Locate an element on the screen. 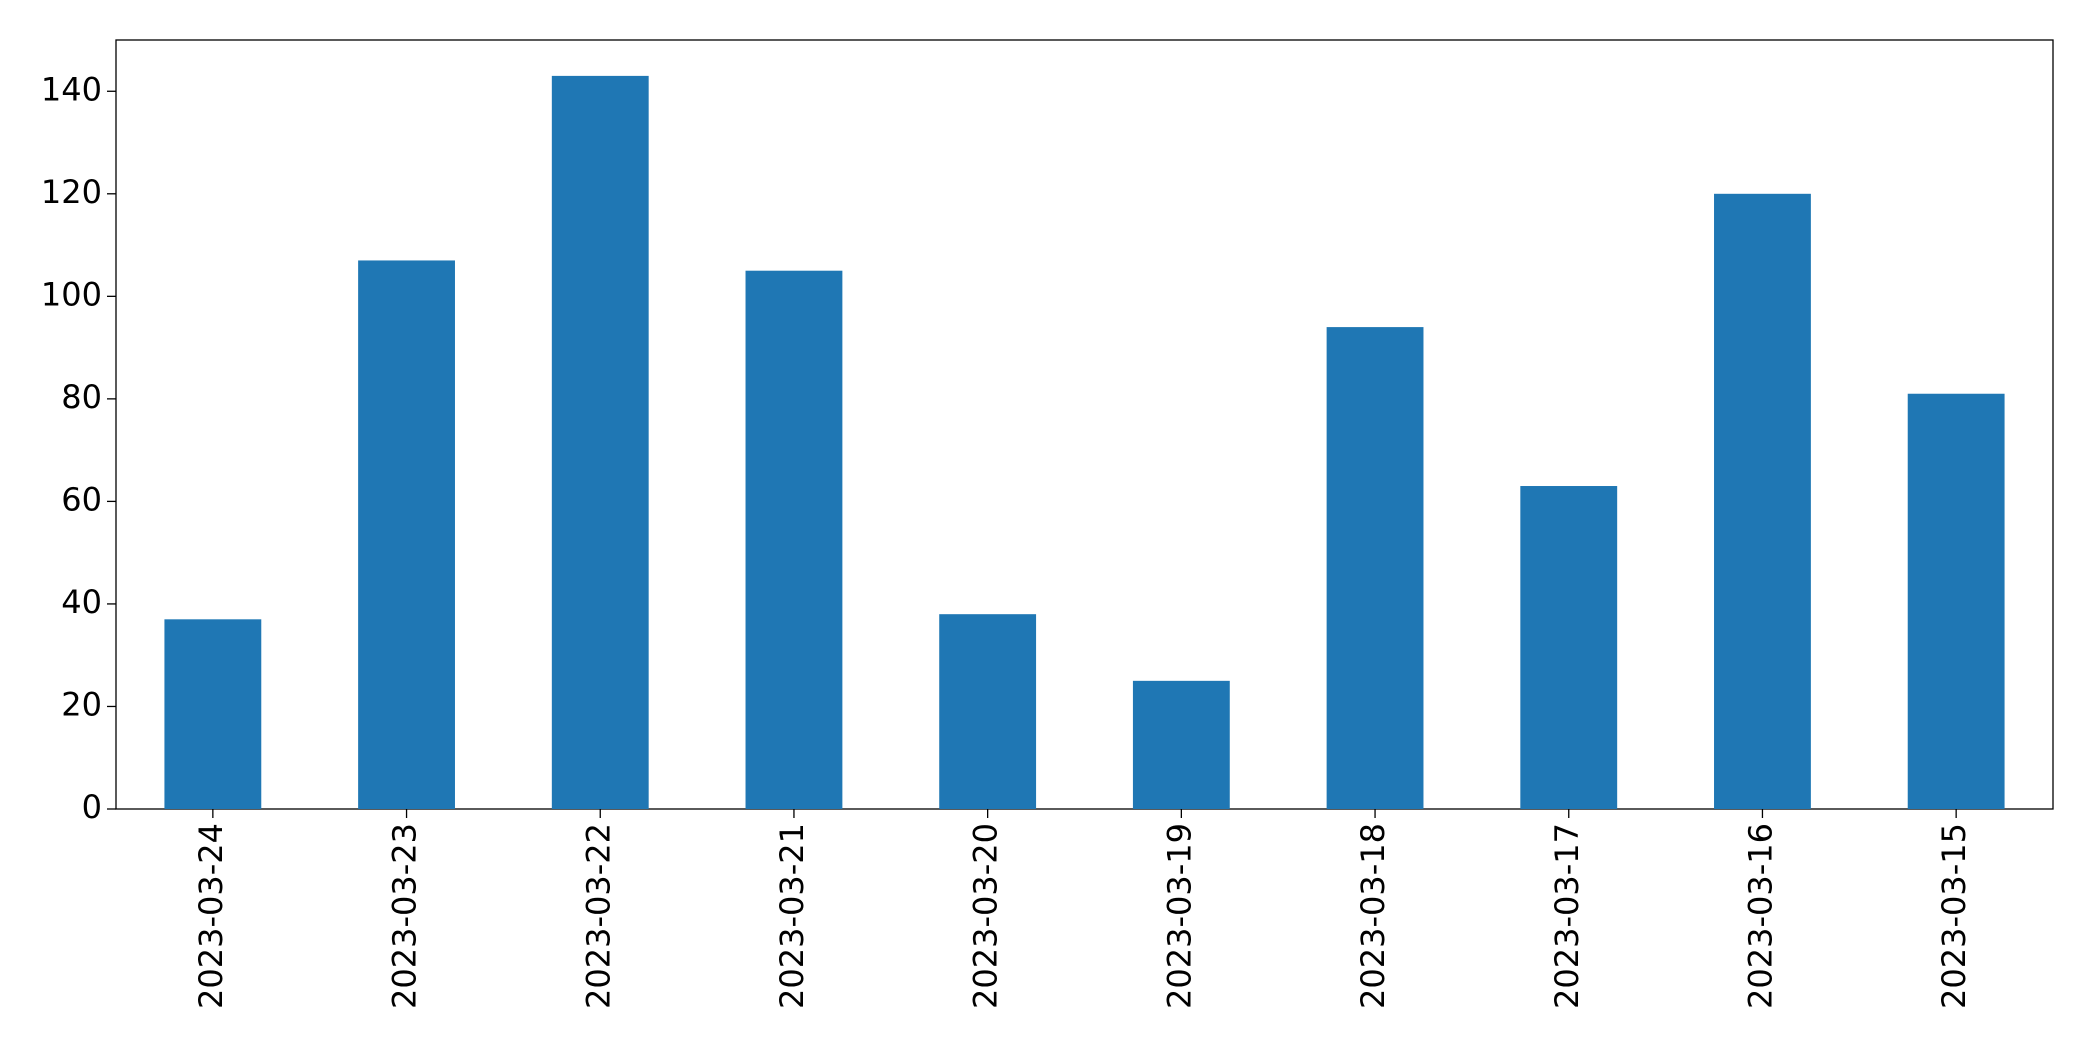  y-tick-label: 100 is located at coordinates (71, 294).